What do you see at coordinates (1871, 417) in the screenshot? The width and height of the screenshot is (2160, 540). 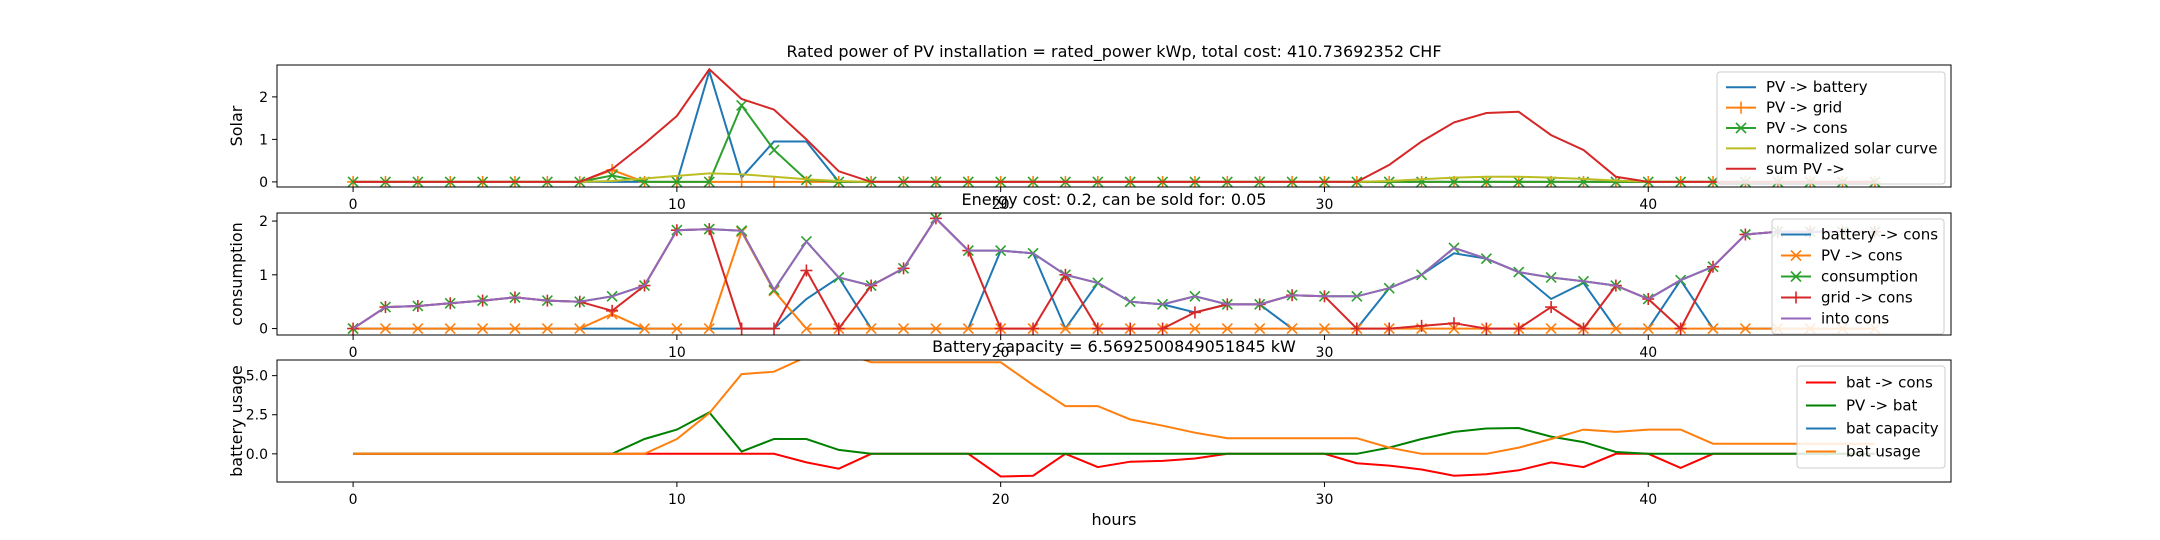 I see `legend-box` at bounding box center [1871, 417].